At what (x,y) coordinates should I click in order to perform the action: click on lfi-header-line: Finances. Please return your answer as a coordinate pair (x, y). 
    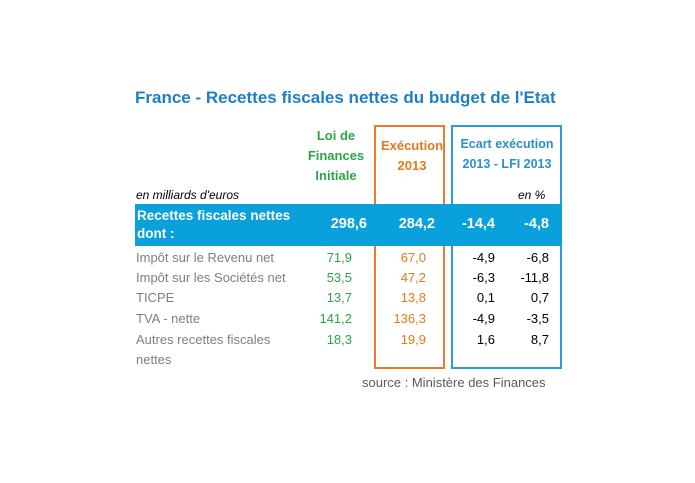
    Looking at the image, I should click on (336, 155).